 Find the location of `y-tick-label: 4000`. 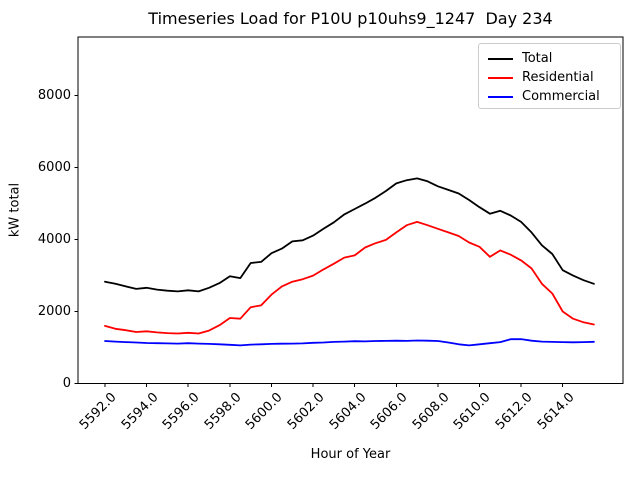

y-tick-label: 4000 is located at coordinates (54, 240).